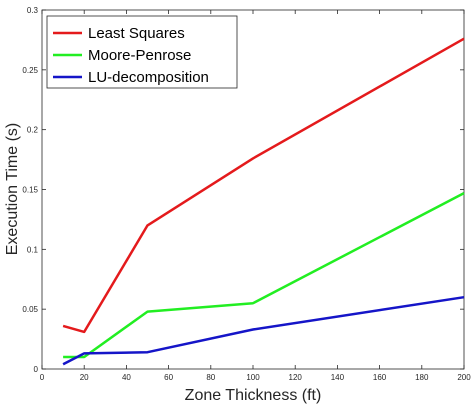  What do you see at coordinates (30, 309) in the screenshot?
I see `y-tick-label: 0.05` at bounding box center [30, 309].